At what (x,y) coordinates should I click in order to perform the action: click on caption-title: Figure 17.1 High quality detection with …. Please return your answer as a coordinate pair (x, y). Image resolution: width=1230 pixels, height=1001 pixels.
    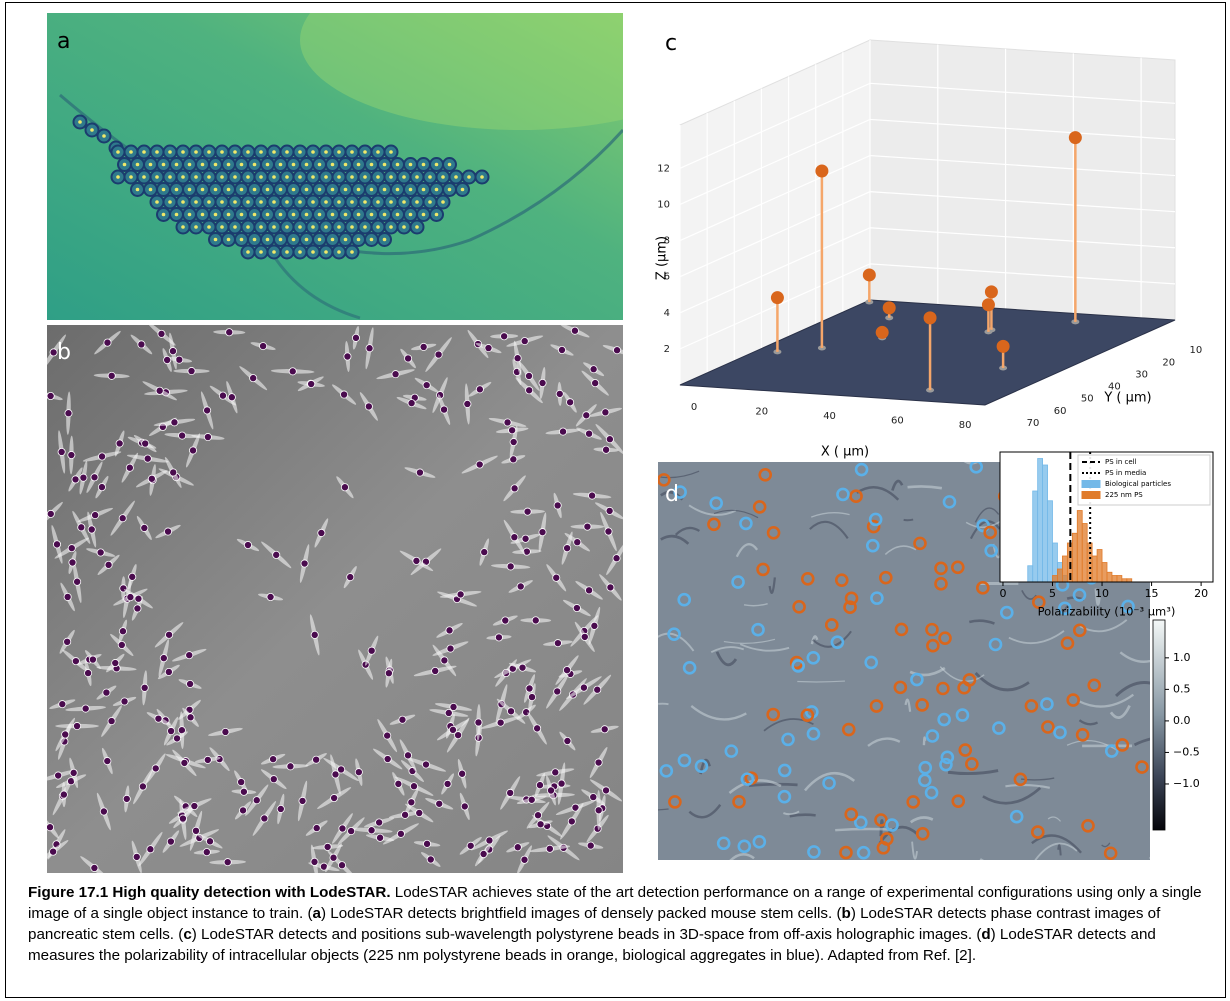
    Looking at the image, I should click on (209, 892).